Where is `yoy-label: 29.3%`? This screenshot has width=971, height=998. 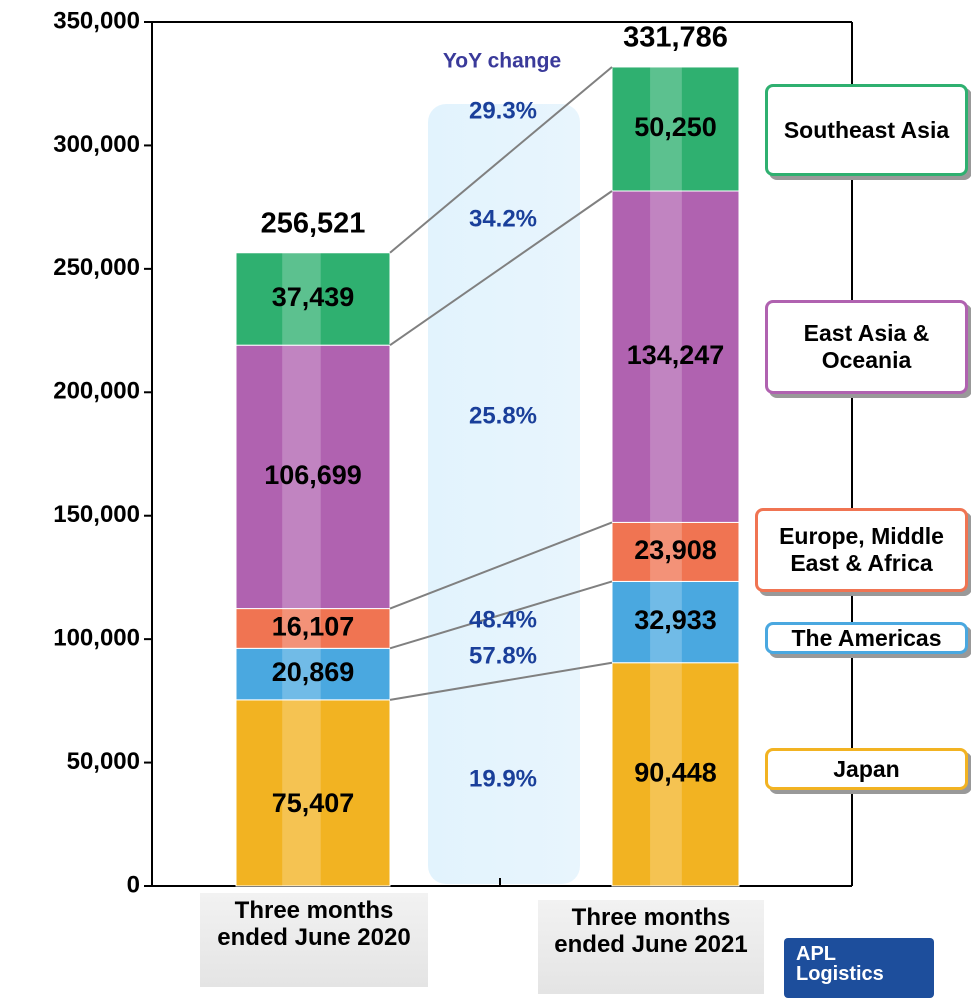 yoy-label: 29.3% is located at coordinates (503, 110).